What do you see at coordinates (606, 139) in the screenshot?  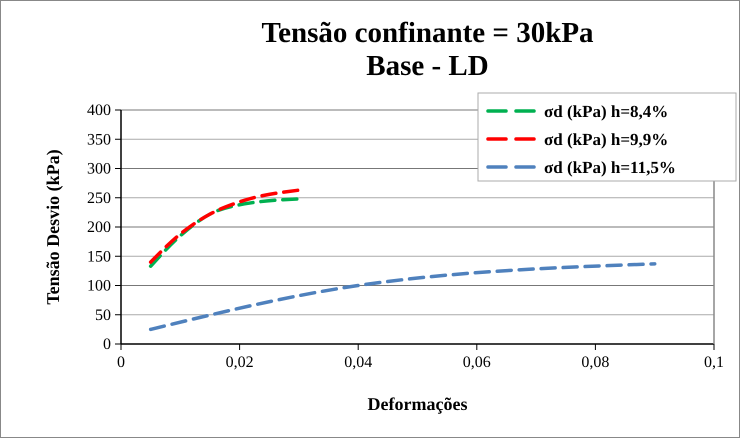 I see `legend-label: σd (kPa) h=9,9%` at bounding box center [606, 139].